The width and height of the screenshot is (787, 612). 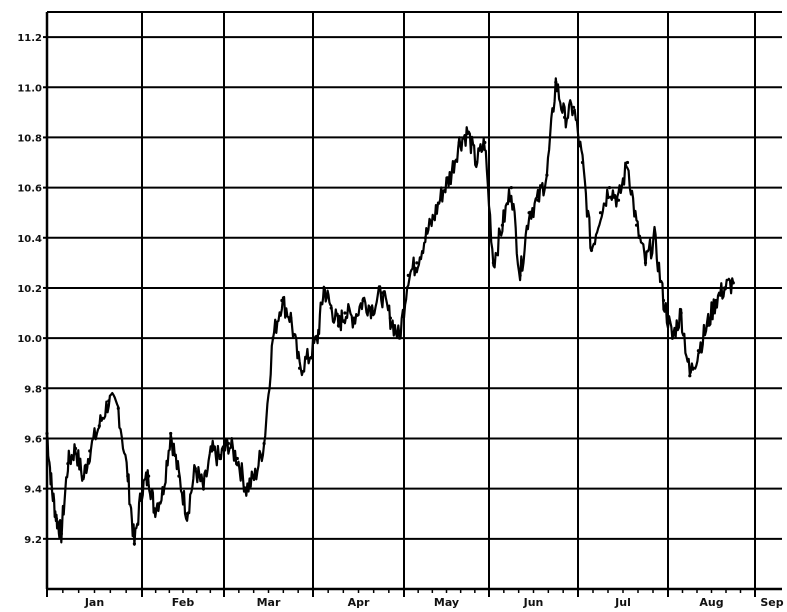 I want to click on y-tick-label: 9.6, so click(x=33, y=439).